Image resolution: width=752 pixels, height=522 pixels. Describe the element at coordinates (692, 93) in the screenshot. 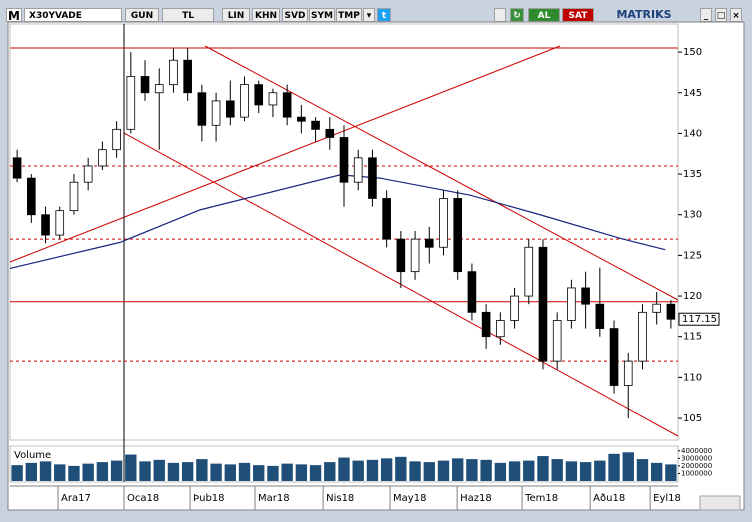

I see `y-tick-label: 145` at that location.